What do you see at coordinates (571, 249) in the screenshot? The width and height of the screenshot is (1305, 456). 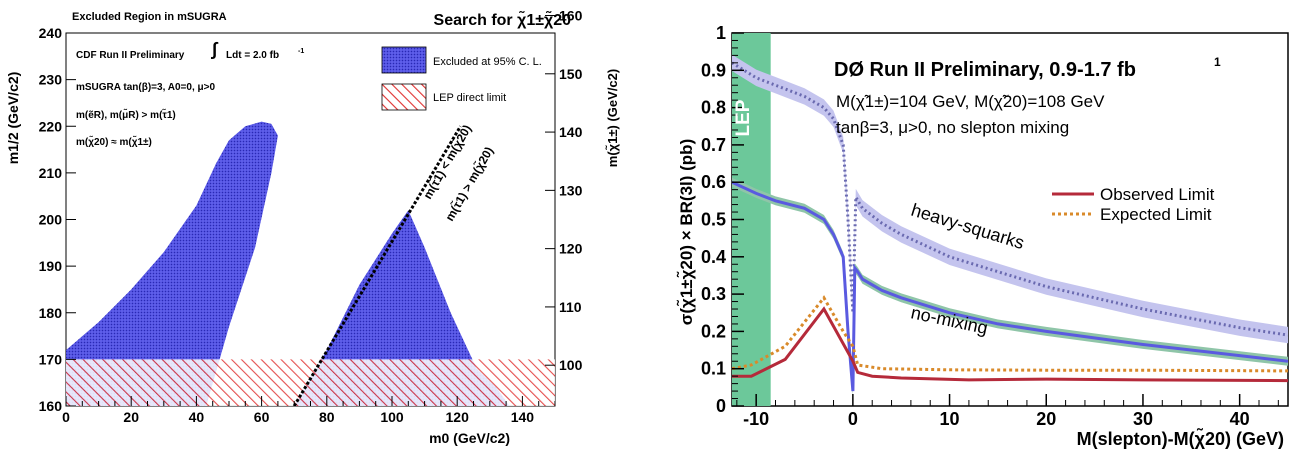 I see `left-ytick-right-label: 120` at bounding box center [571, 249].